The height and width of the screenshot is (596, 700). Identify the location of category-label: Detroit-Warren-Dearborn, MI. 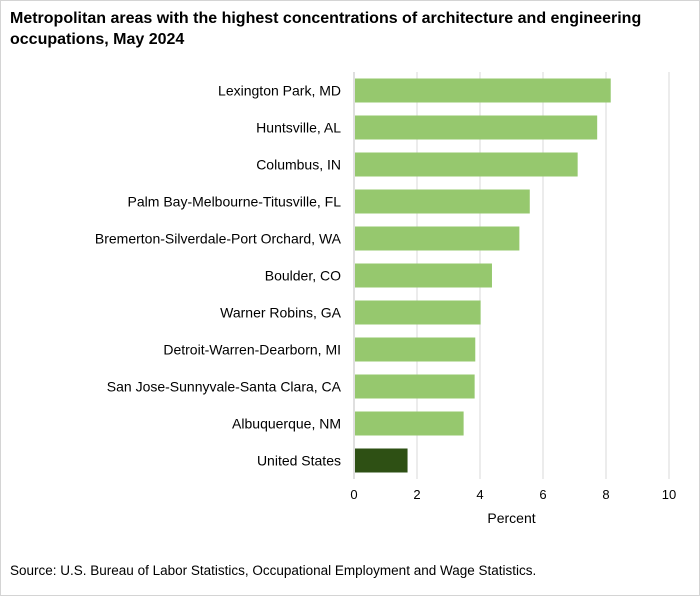
(252, 350).